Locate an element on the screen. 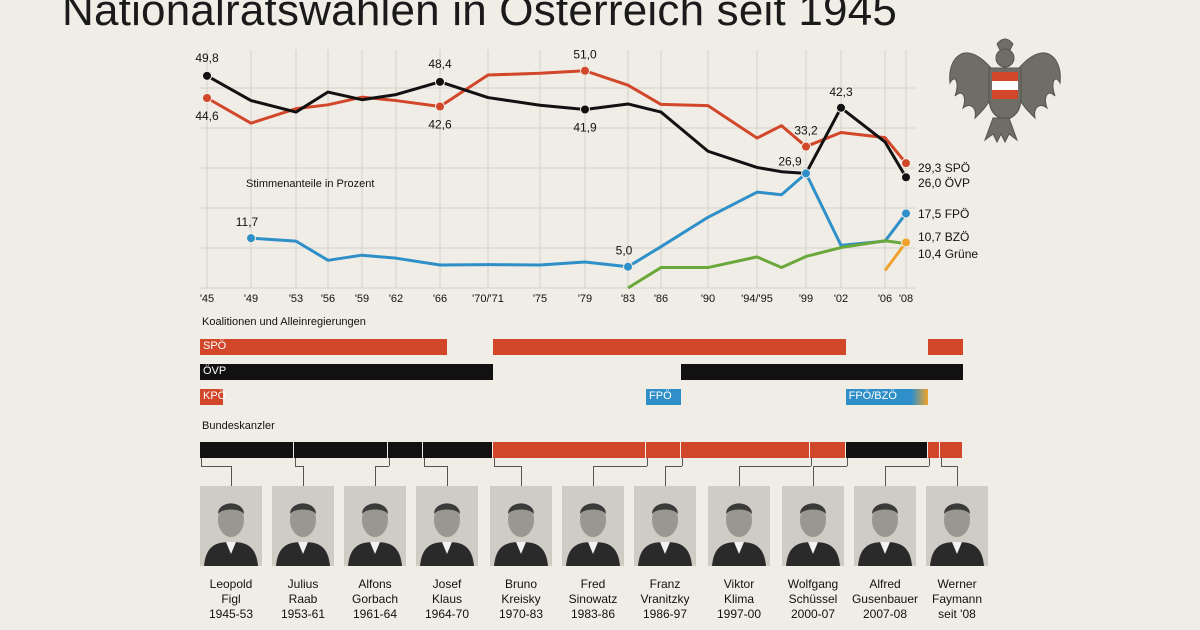  chancellor-first: Fred is located at coordinates (593, 584).